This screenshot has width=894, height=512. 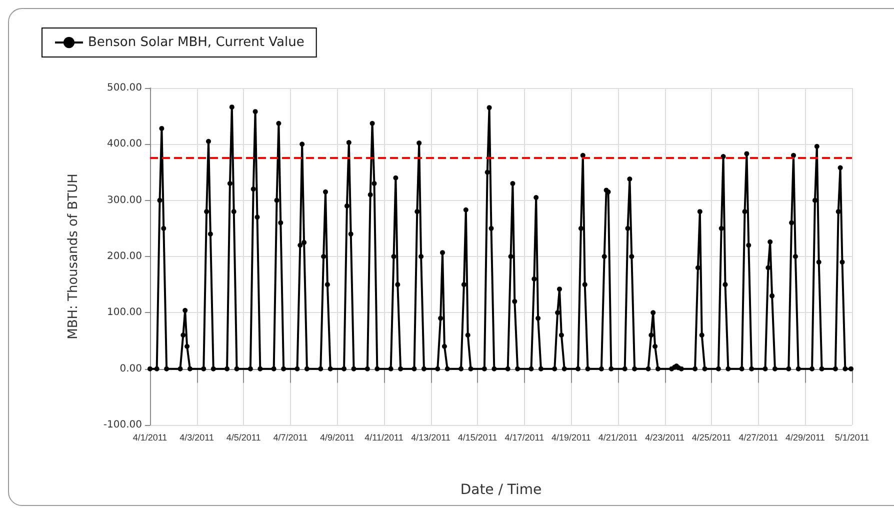 What do you see at coordinates (73, 257) in the screenshot?
I see `y-axis-title: MBH: Thousands of BTUH` at bounding box center [73, 257].